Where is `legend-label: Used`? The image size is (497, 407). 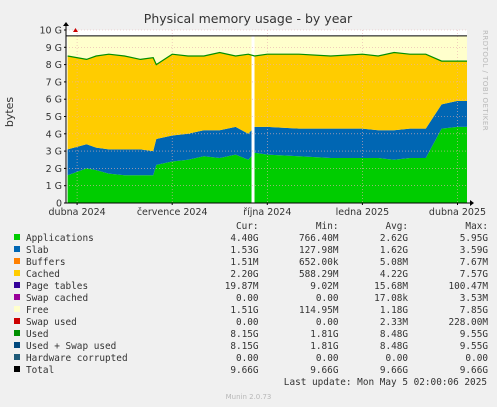 legend-label: Used is located at coordinates (37, 334).